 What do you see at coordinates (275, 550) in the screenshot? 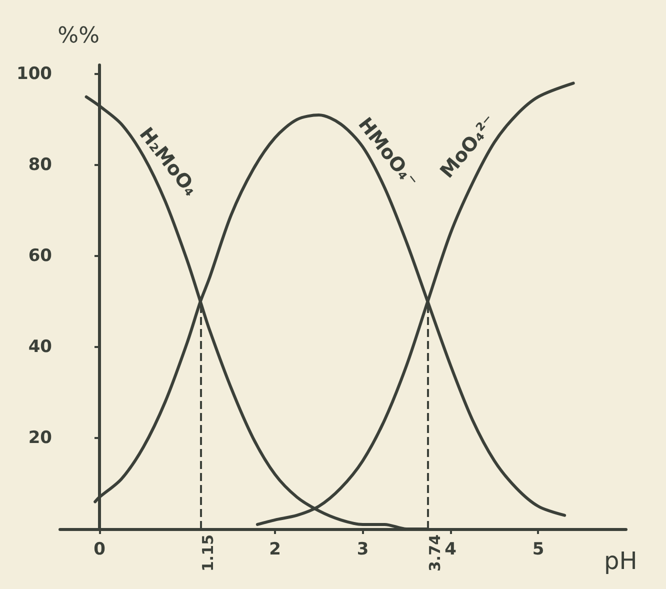
I see `x-tick-label: 2` at bounding box center [275, 550].